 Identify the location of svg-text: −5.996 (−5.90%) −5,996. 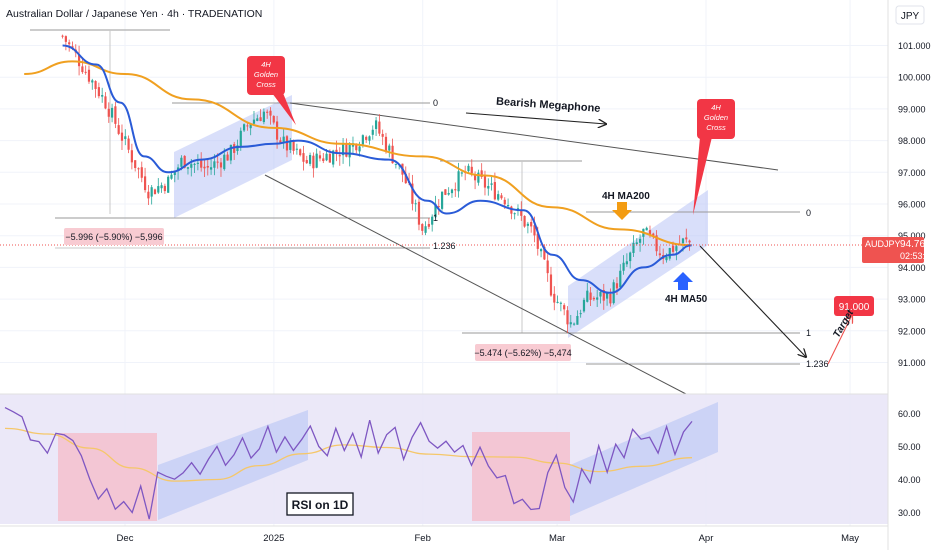
(113, 237).